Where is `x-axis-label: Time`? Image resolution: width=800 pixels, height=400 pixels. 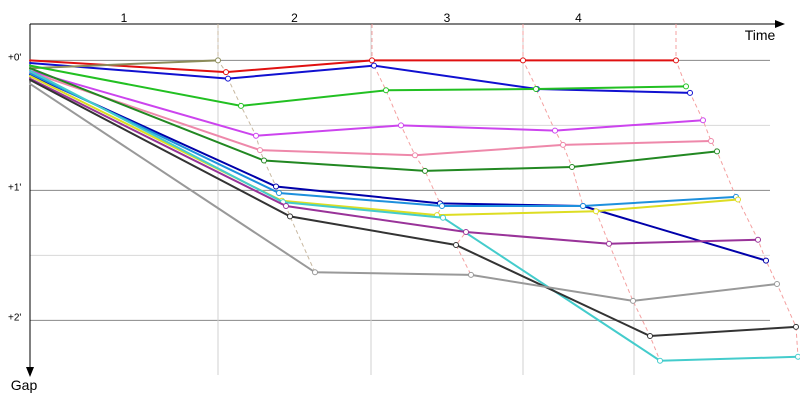 x-axis-label: Time is located at coordinates (760, 35).